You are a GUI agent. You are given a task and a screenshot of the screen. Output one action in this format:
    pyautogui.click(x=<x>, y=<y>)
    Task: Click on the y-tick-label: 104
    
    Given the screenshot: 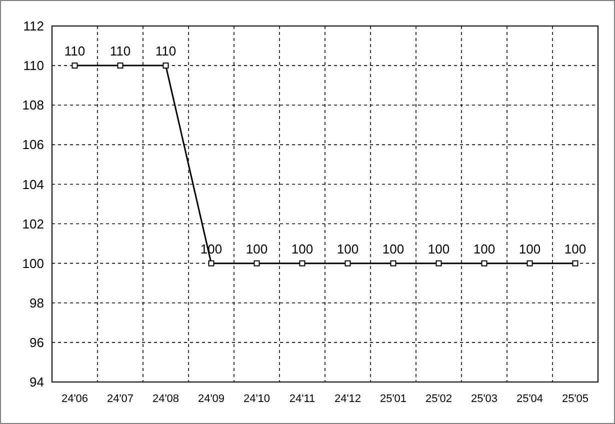 What is the action you would take?
    pyautogui.click(x=33, y=184)
    